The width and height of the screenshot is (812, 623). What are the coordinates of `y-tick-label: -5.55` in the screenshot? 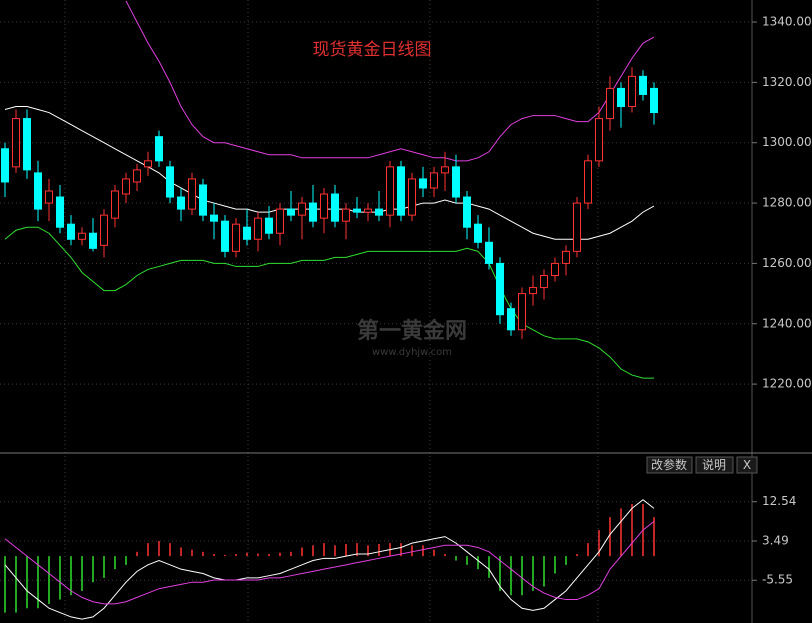 It's located at (777, 580).